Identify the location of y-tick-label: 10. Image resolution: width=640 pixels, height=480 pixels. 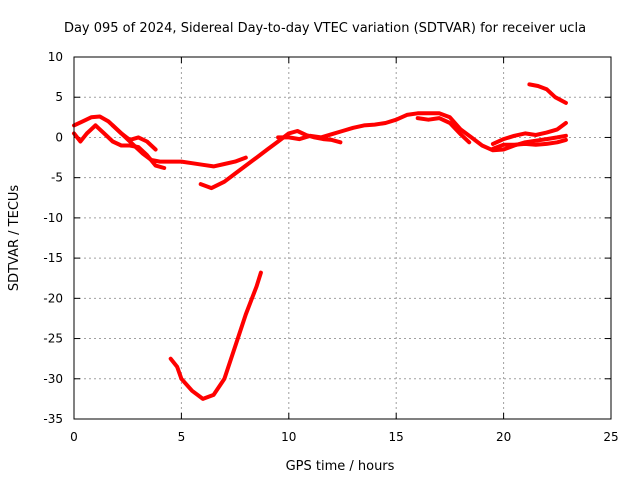
(55, 57).